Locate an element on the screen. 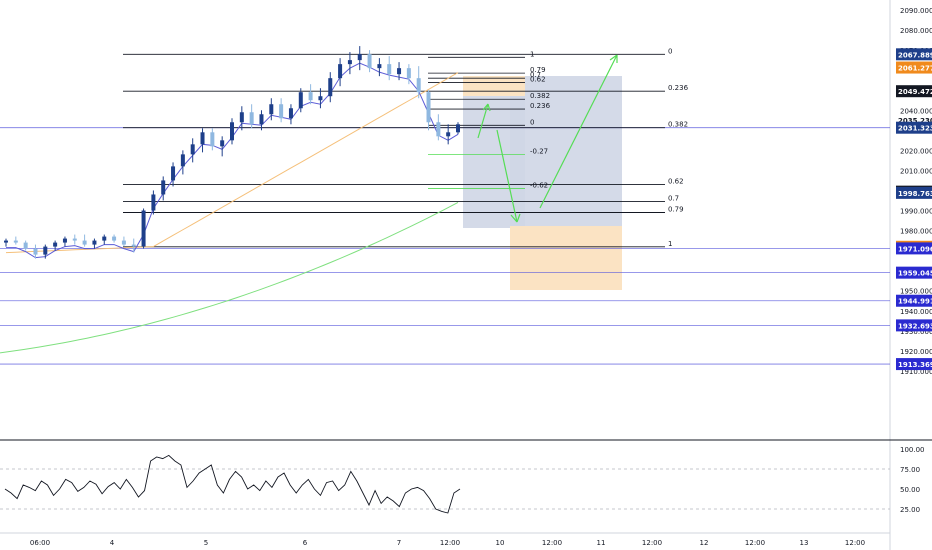 The height and width of the screenshot is (550, 932). fib-level-label: 1 is located at coordinates (670, 244).